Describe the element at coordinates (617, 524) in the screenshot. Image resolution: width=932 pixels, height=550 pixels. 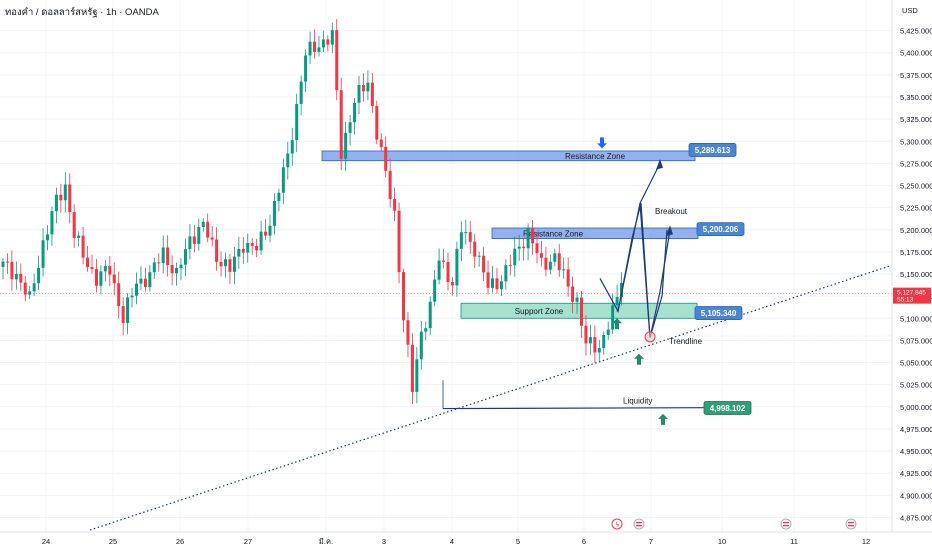
I see `lightning-event-icon` at that location.